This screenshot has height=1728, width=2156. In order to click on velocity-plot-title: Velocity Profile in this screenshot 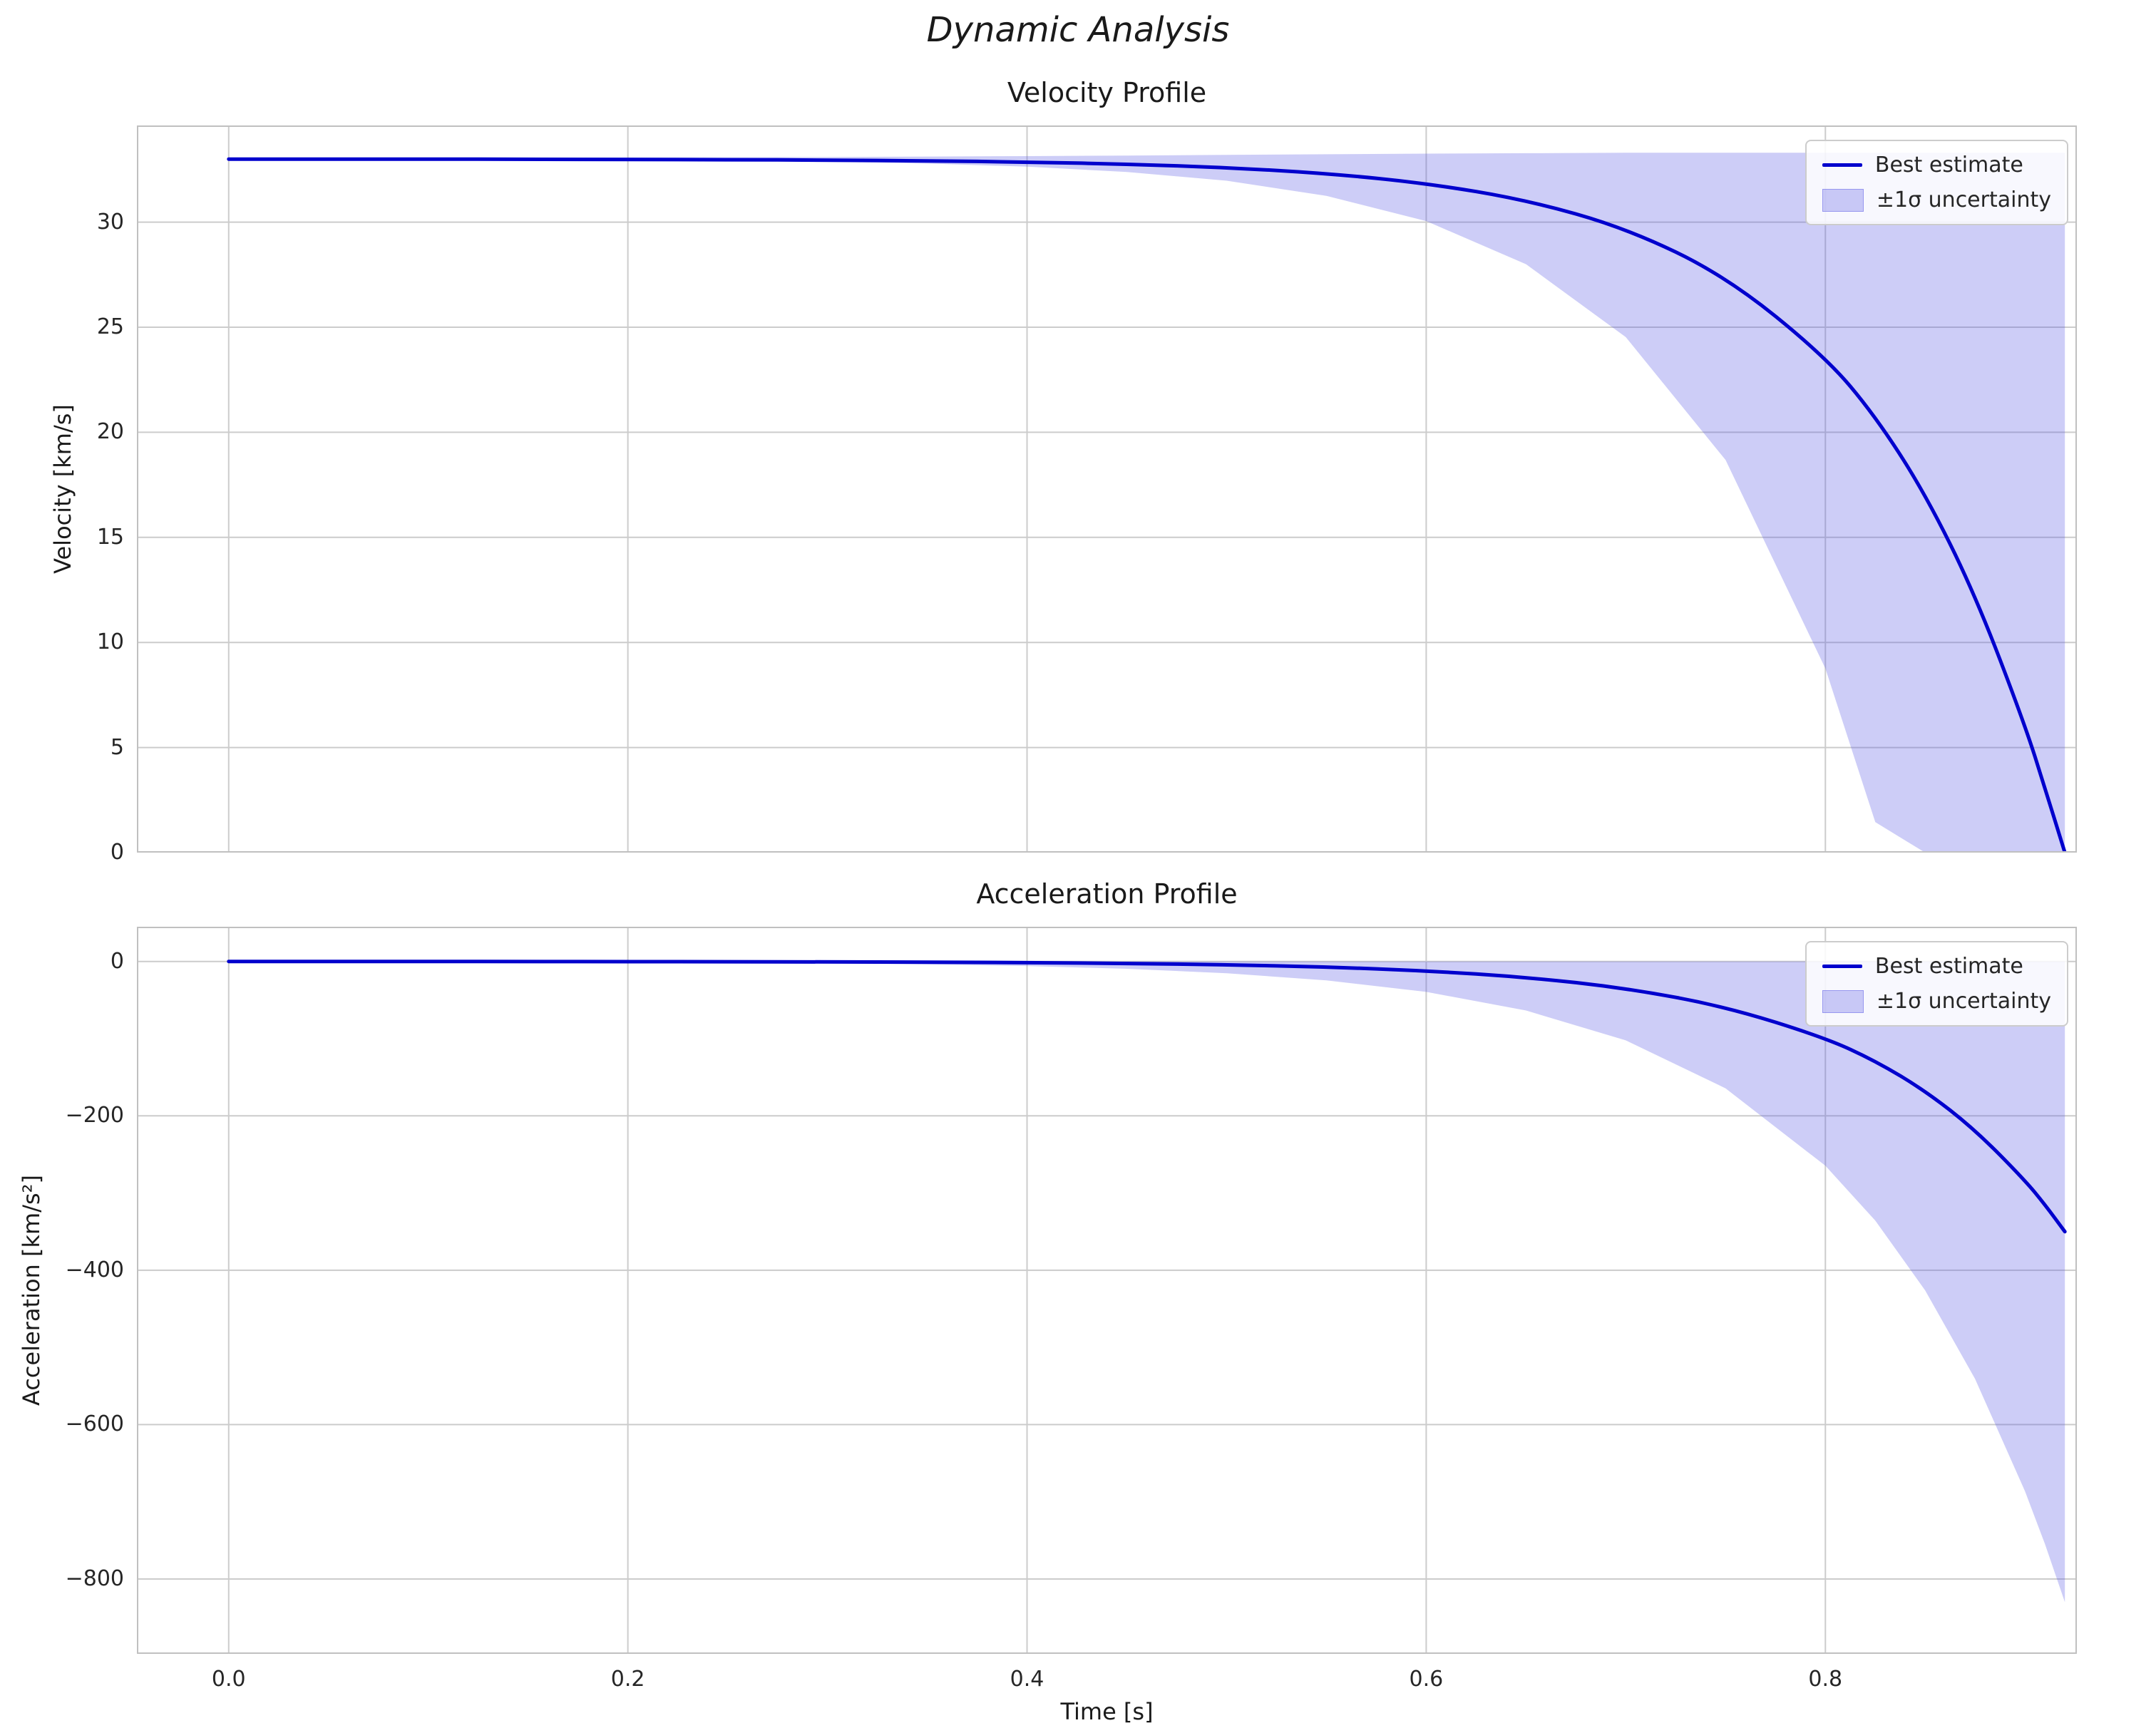, I will do `click(1107, 92)`.